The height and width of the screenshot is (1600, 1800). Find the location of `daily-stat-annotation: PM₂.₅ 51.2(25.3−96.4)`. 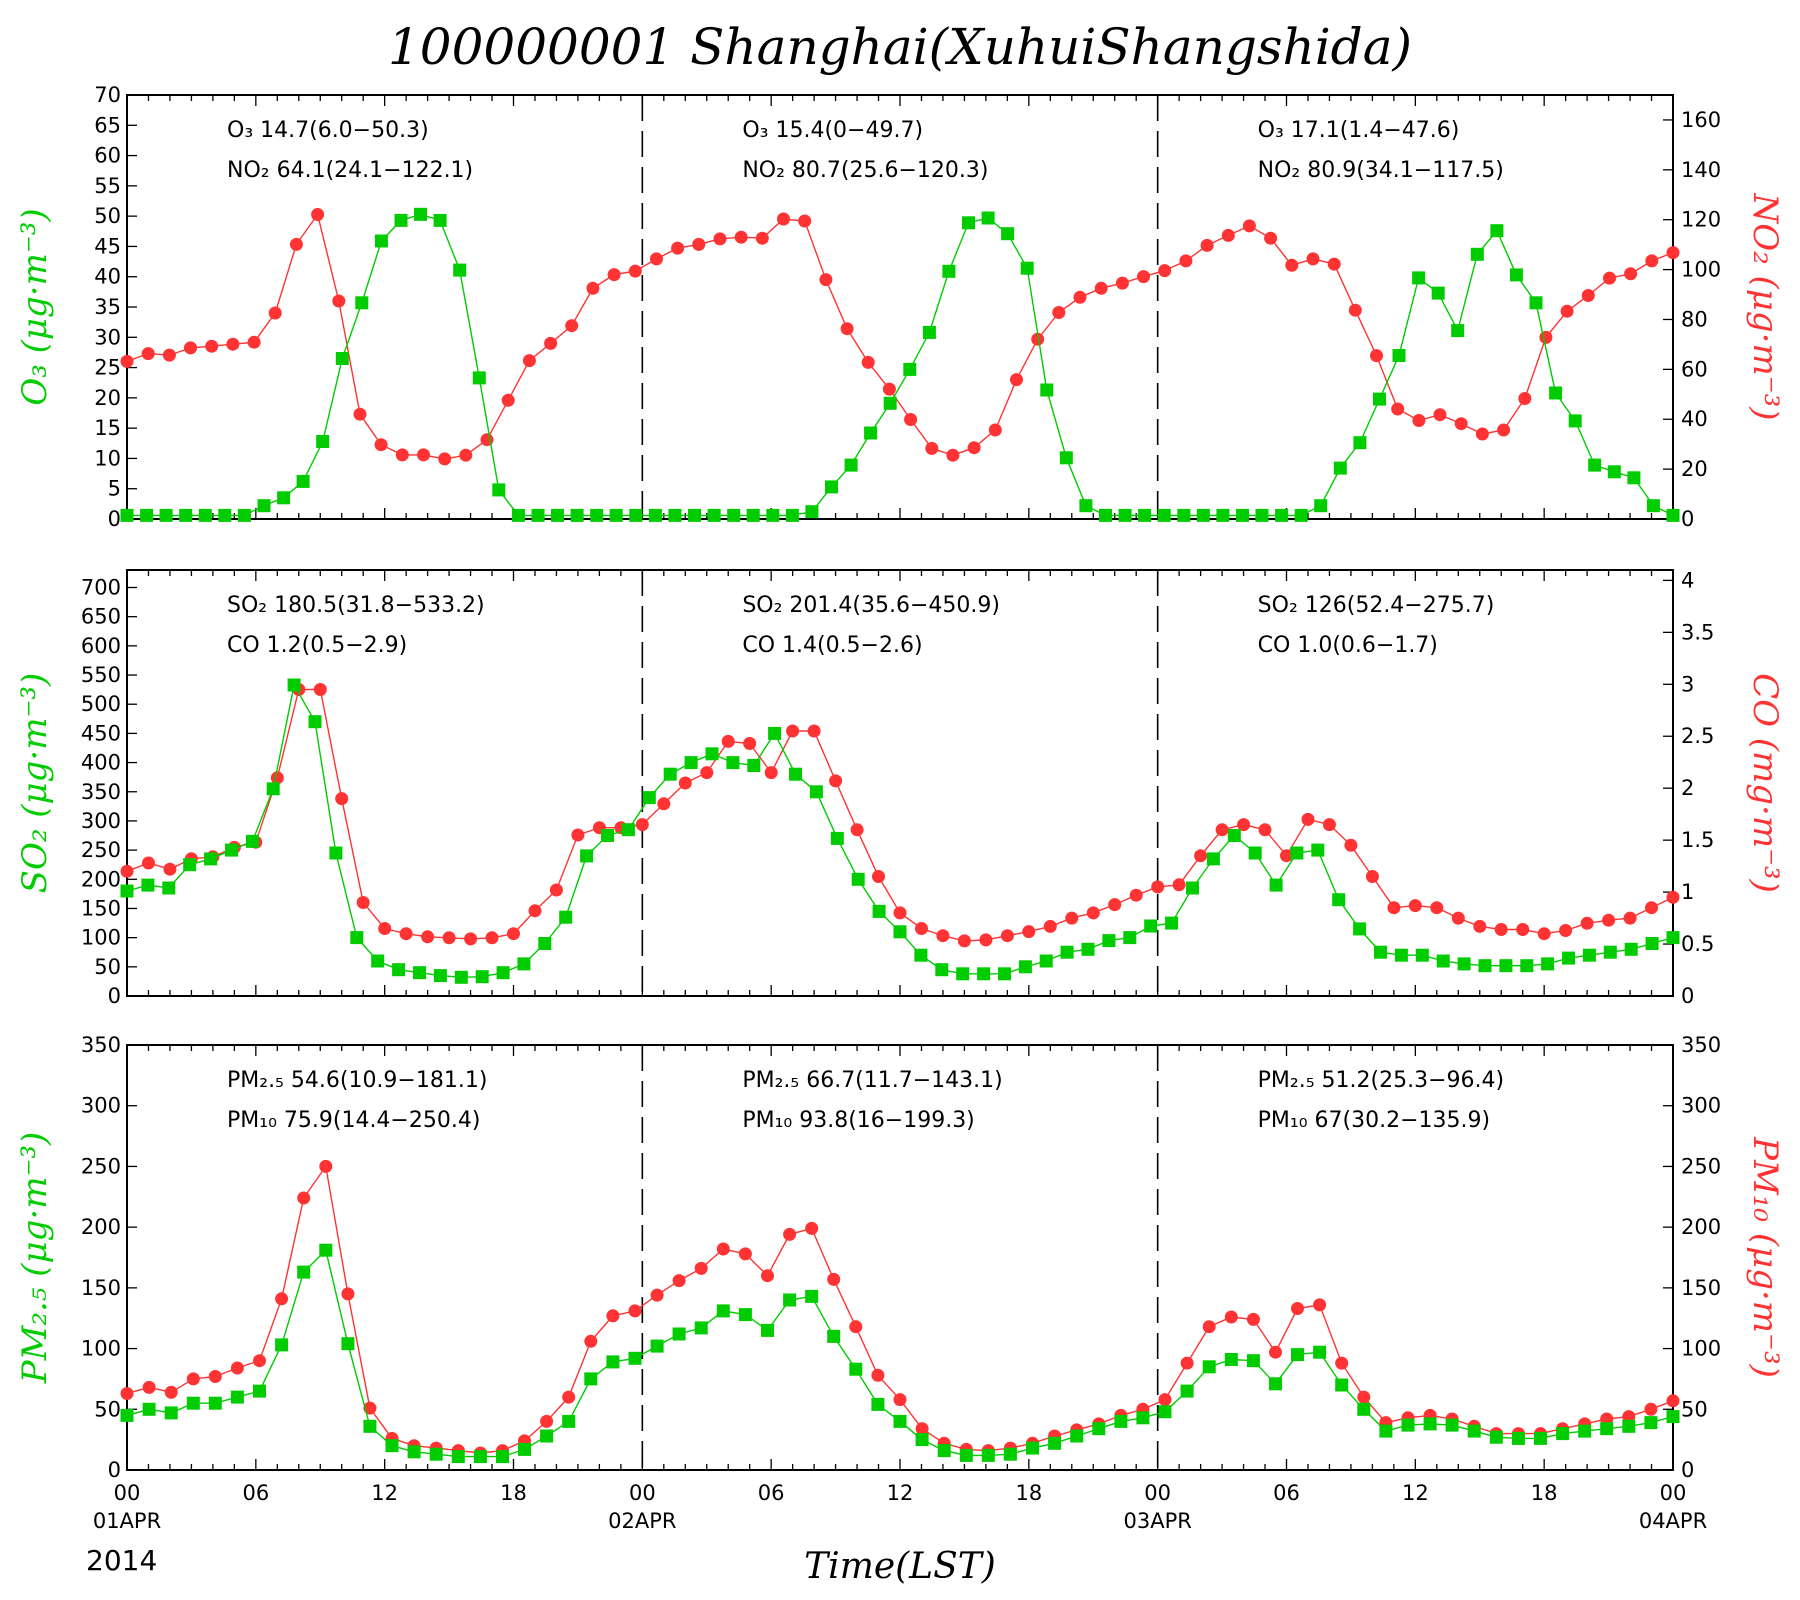

daily-stat-annotation: PM₂.₅ 51.2(25.3−96.4) is located at coordinates (1381, 1080).